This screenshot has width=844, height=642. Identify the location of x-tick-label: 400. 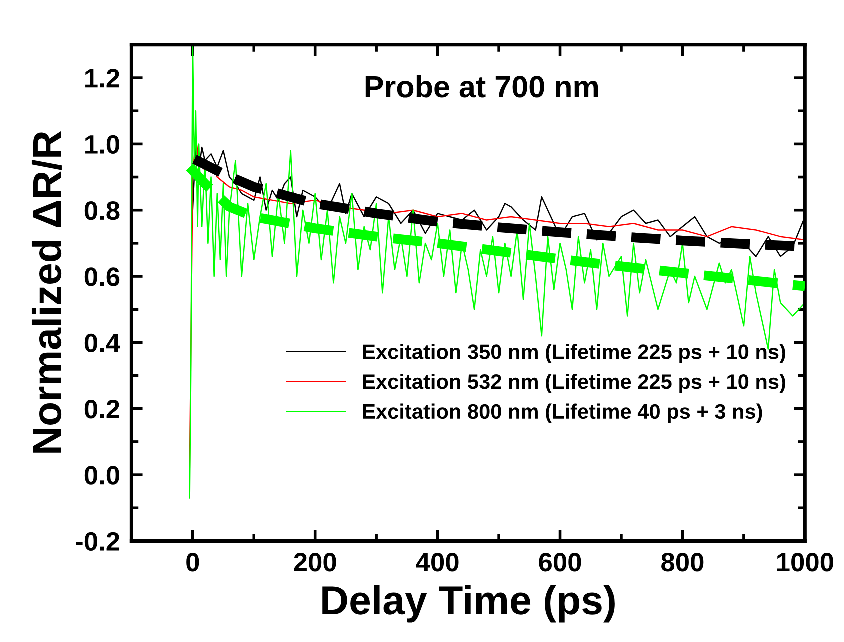
(437, 562).